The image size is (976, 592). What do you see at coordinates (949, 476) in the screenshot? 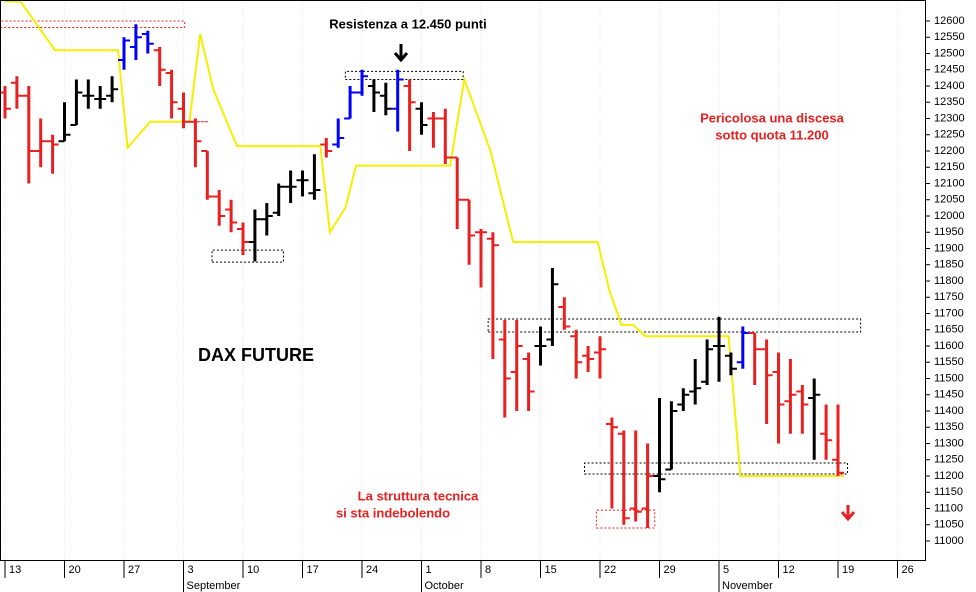
I see `y-tick-label: 11200` at bounding box center [949, 476].